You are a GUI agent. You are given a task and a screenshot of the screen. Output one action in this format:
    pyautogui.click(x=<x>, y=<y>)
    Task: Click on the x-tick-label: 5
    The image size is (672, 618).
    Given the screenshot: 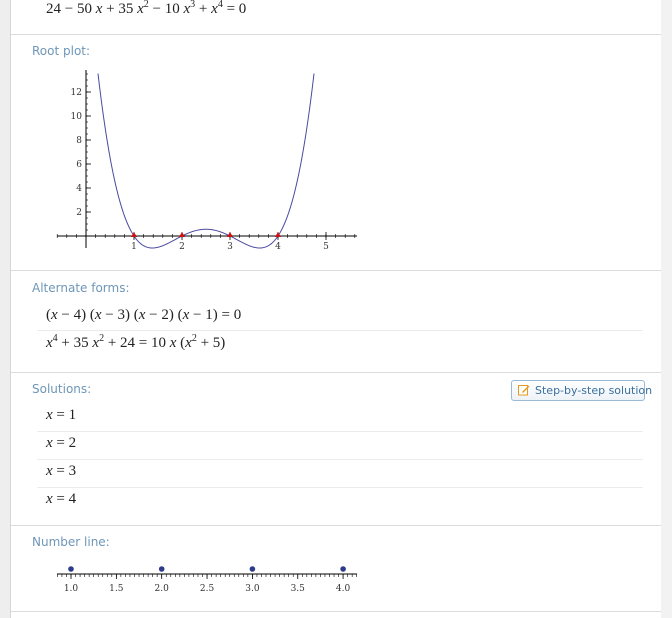 What is the action you would take?
    pyautogui.click(x=326, y=247)
    